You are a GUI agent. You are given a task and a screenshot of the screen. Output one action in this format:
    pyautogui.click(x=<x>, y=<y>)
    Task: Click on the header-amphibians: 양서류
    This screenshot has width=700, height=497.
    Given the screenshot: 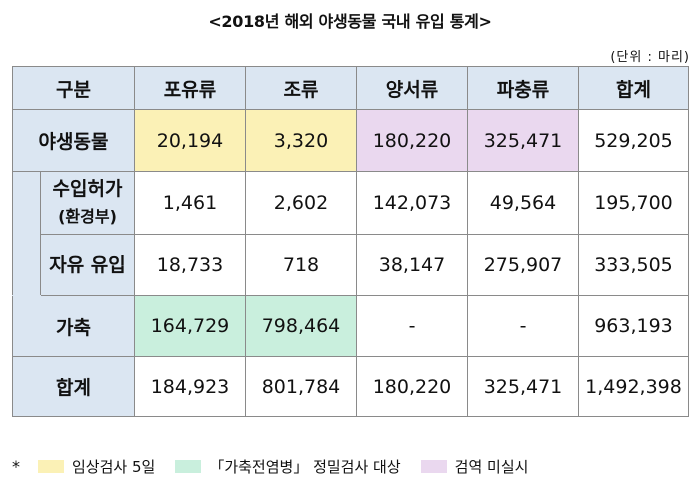 What is the action you would take?
    pyautogui.click(x=412, y=88)
    